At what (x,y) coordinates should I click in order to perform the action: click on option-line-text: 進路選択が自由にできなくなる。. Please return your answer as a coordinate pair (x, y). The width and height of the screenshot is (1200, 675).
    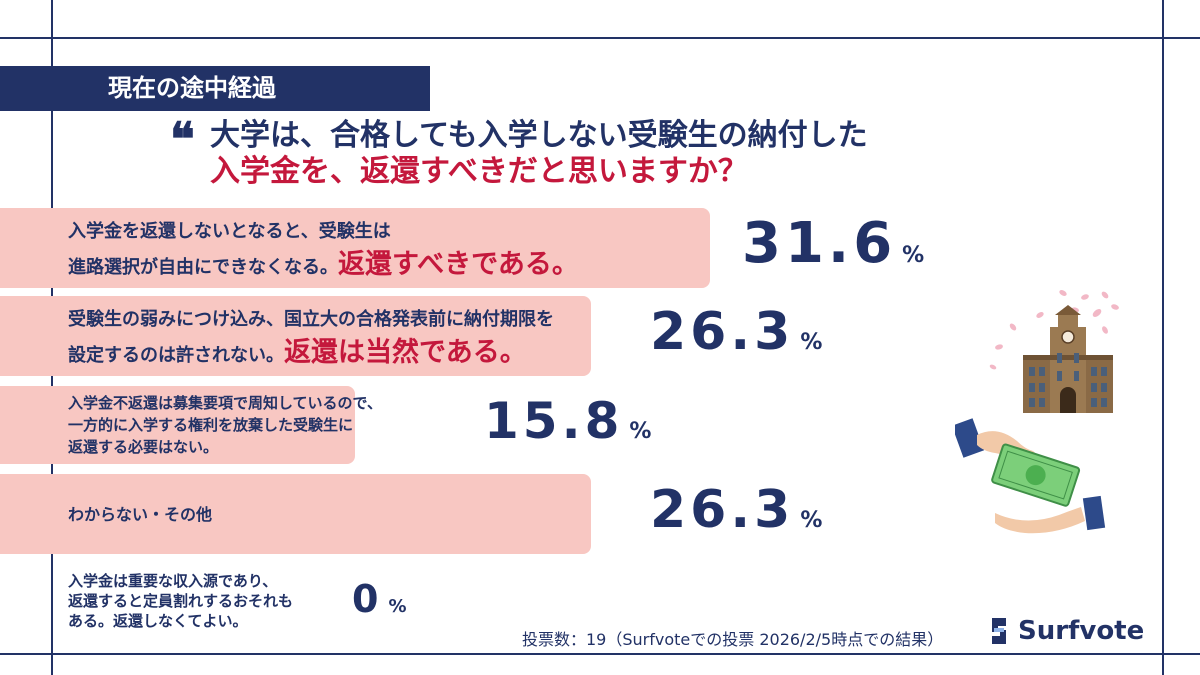
    Looking at the image, I should click on (203, 267).